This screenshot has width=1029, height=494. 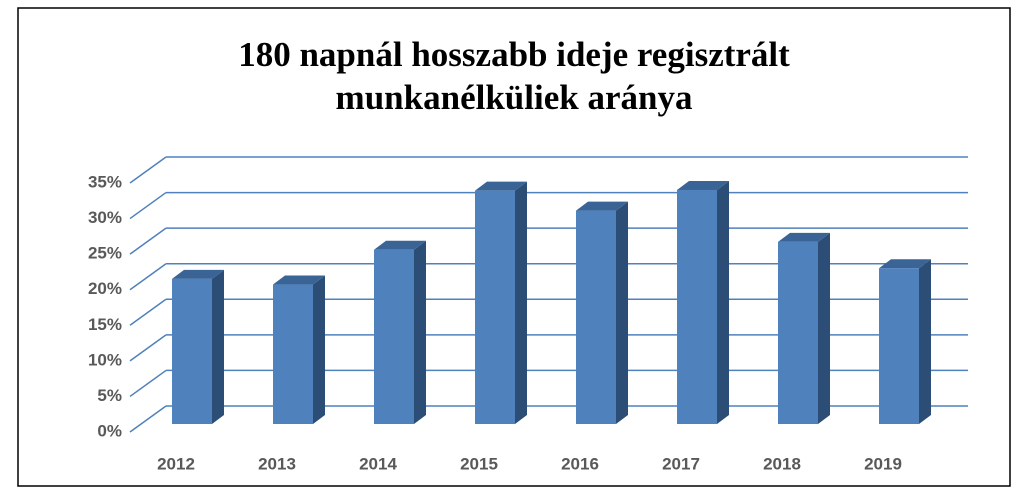 I want to click on y-tick-label: 5%, so click(x=109, y=395).